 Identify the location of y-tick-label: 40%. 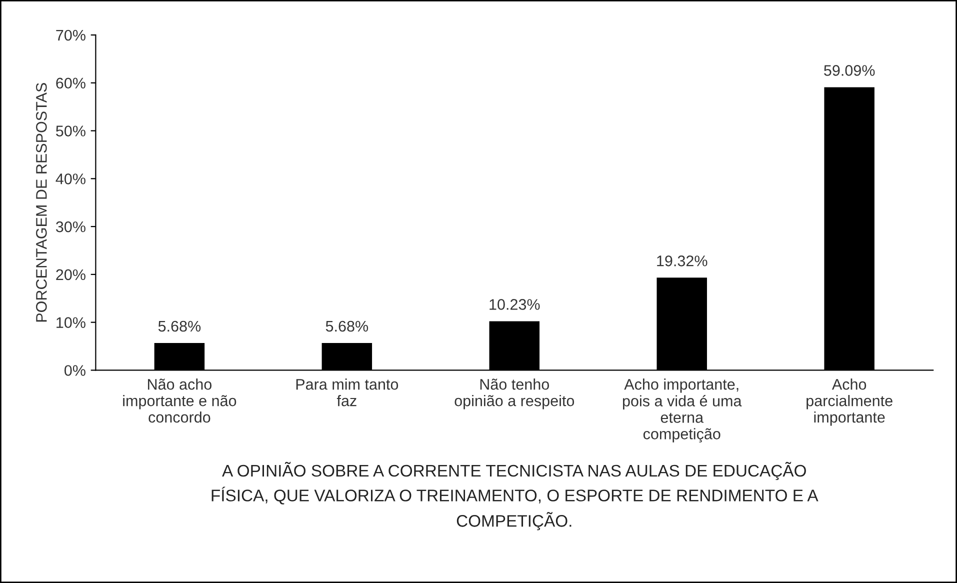
(71, 179).